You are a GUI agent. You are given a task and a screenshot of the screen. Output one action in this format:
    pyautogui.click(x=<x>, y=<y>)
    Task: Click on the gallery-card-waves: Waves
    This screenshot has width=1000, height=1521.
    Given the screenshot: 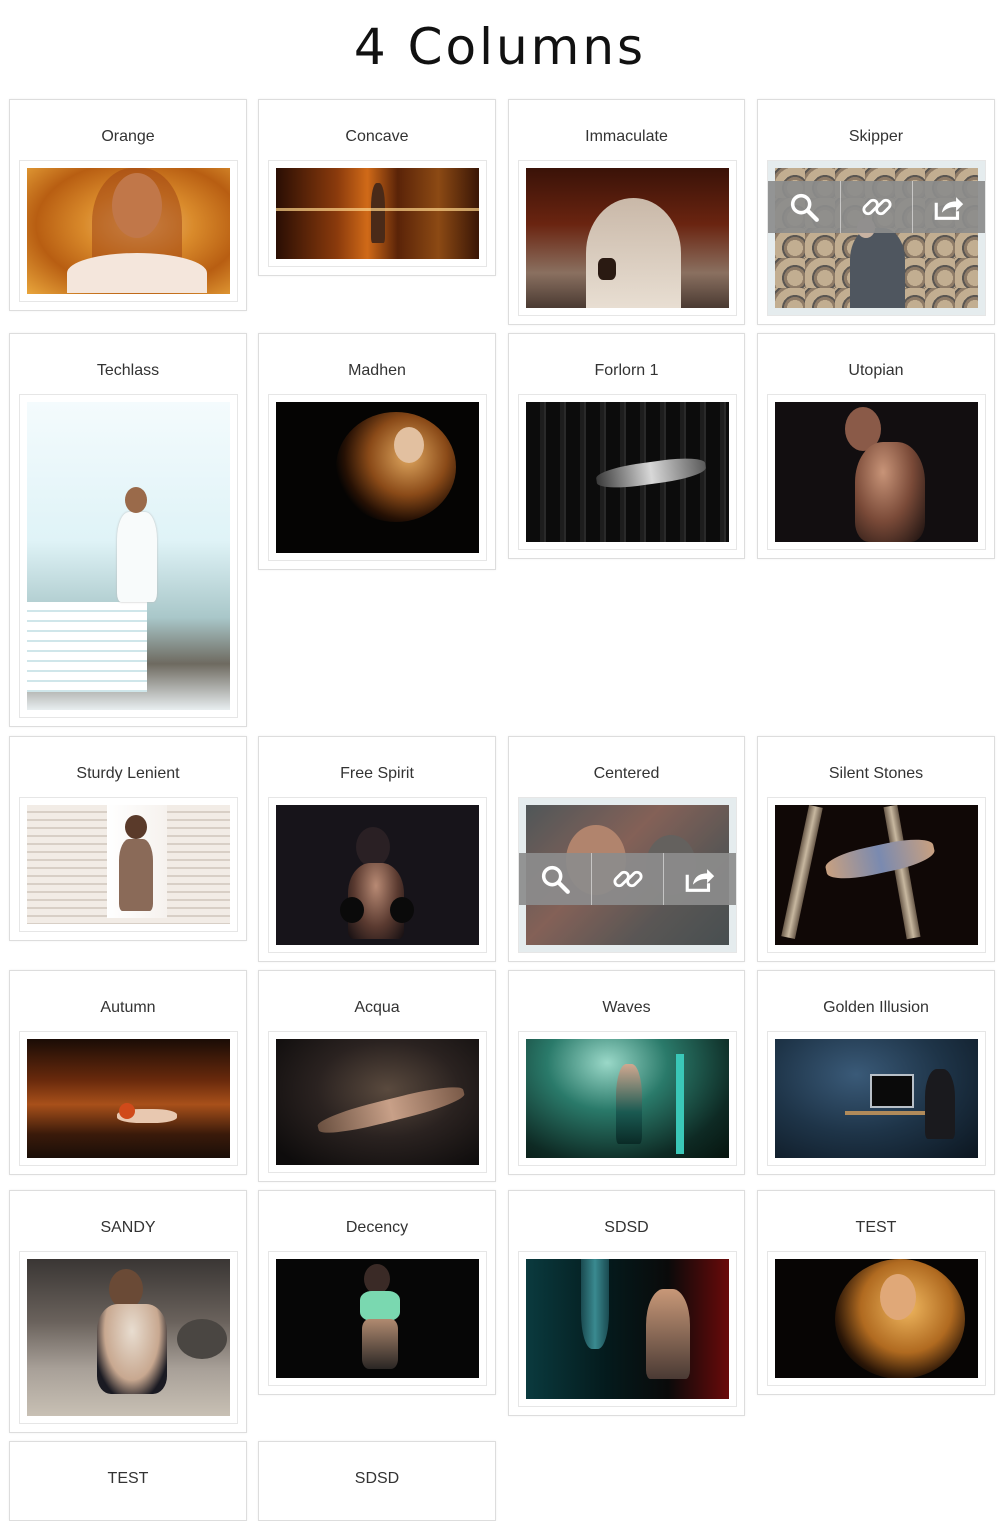 What is the action you would take?
    pyautogui.click(x=626, y=1072)
    